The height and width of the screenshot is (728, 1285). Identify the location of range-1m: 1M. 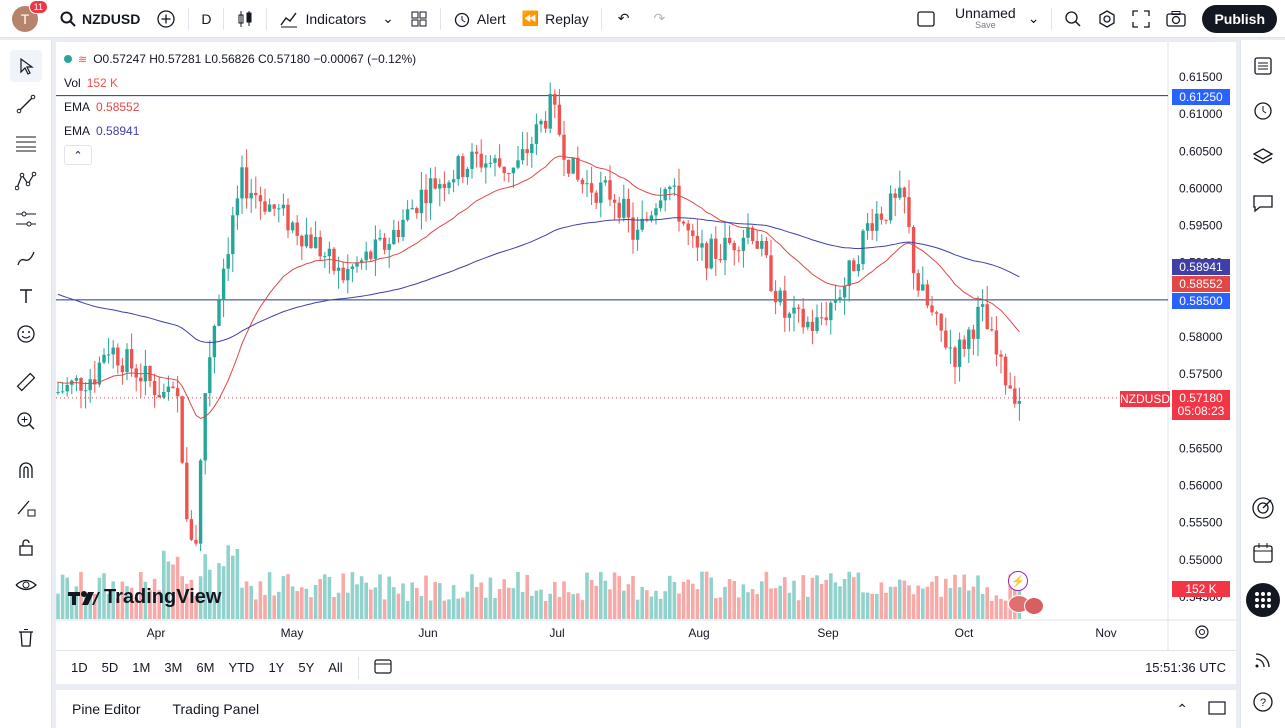
(141, 667).